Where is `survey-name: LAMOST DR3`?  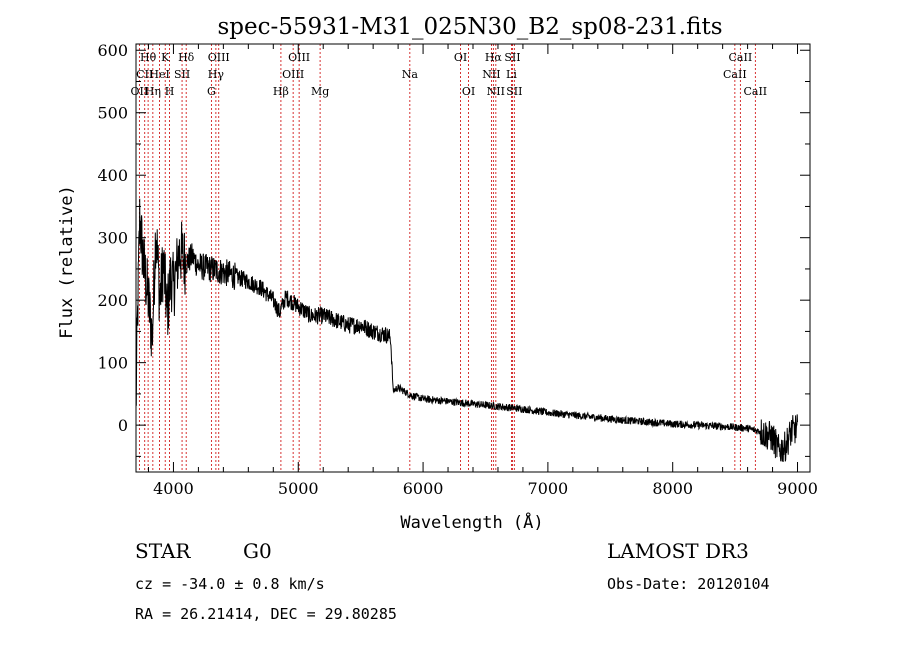 survey-name: LAMOST DR3 is located at coordinates (678, 551).